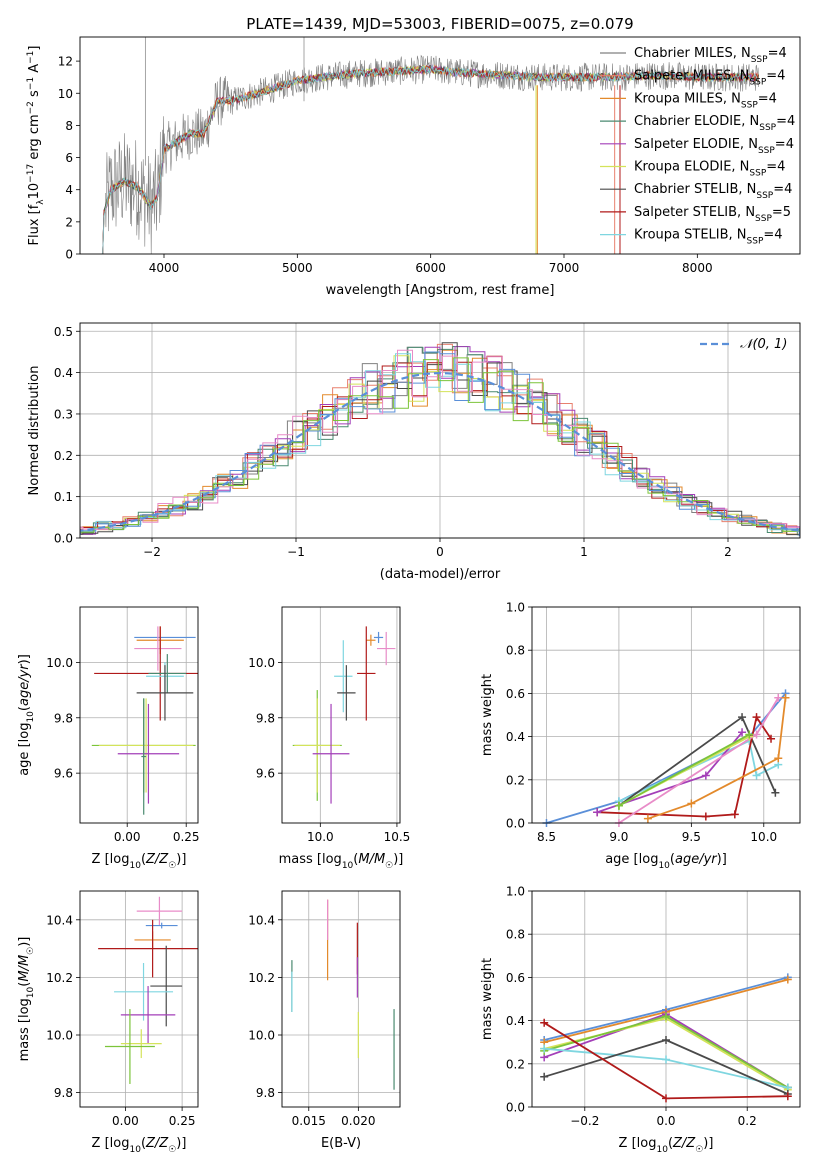 The height and width of the screenshot is (1170, 819). I want to click on label-part: −17, so click(31, 173).